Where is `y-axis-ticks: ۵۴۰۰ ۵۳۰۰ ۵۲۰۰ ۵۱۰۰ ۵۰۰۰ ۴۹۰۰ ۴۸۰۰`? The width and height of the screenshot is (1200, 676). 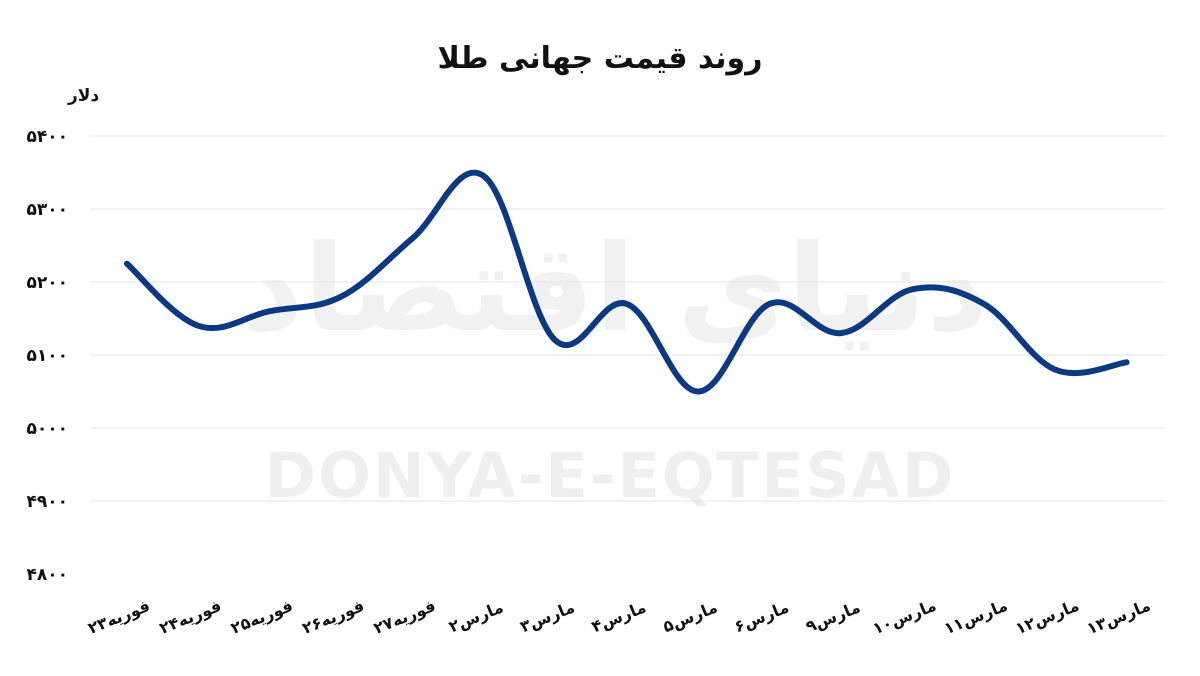 y-axis-ticks: ۵۴۰۰ ۵۳۰۰ ۵۲۰۰ ۵۱۰۰ ۵۰۰۰ ۴۹۰۰ ۴۸۰۰ is located at coordinates (47, 356).